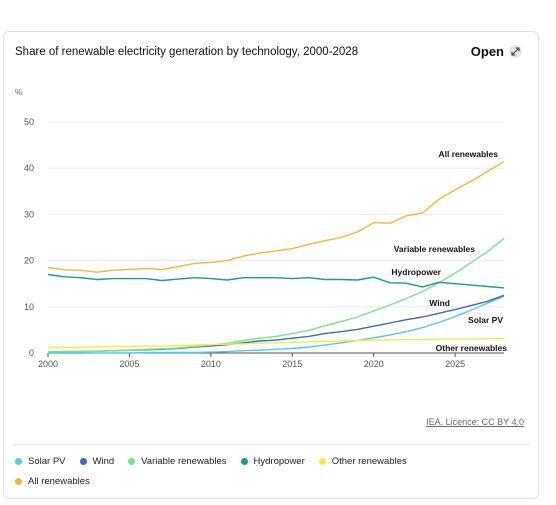 Image resolution: width=556 pixels, height=505 pixels. What do you see at coordinates (279, 461) in the screenshot?
I see `legend-label: Hydropower` at bounding box center [279, 461].